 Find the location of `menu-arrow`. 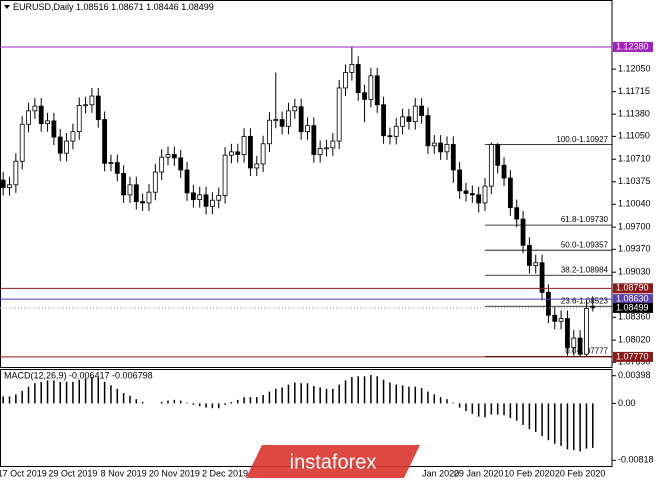

menu-arrow is located at coordinates (7, 7).